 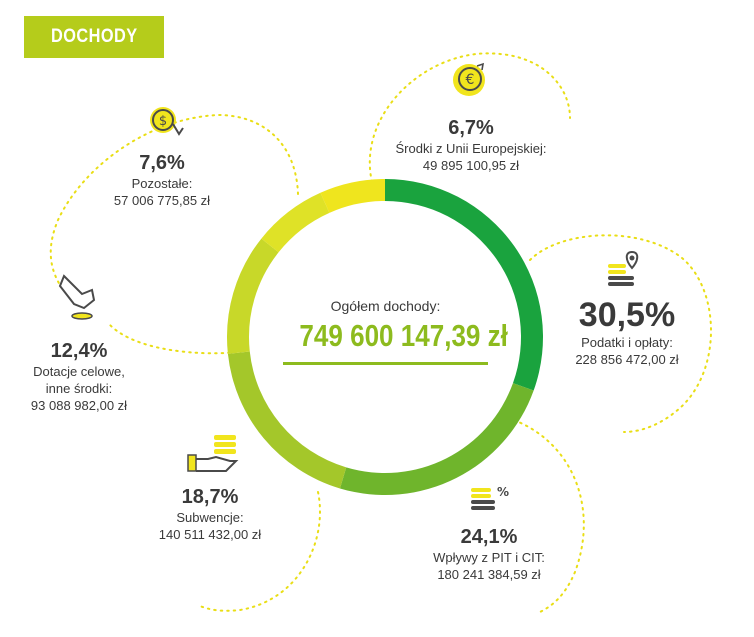 What do you see at coordinates (79, 351) in the screenshot?
I see `slice-percent: 12,4%` at bounding box center [79, 351].